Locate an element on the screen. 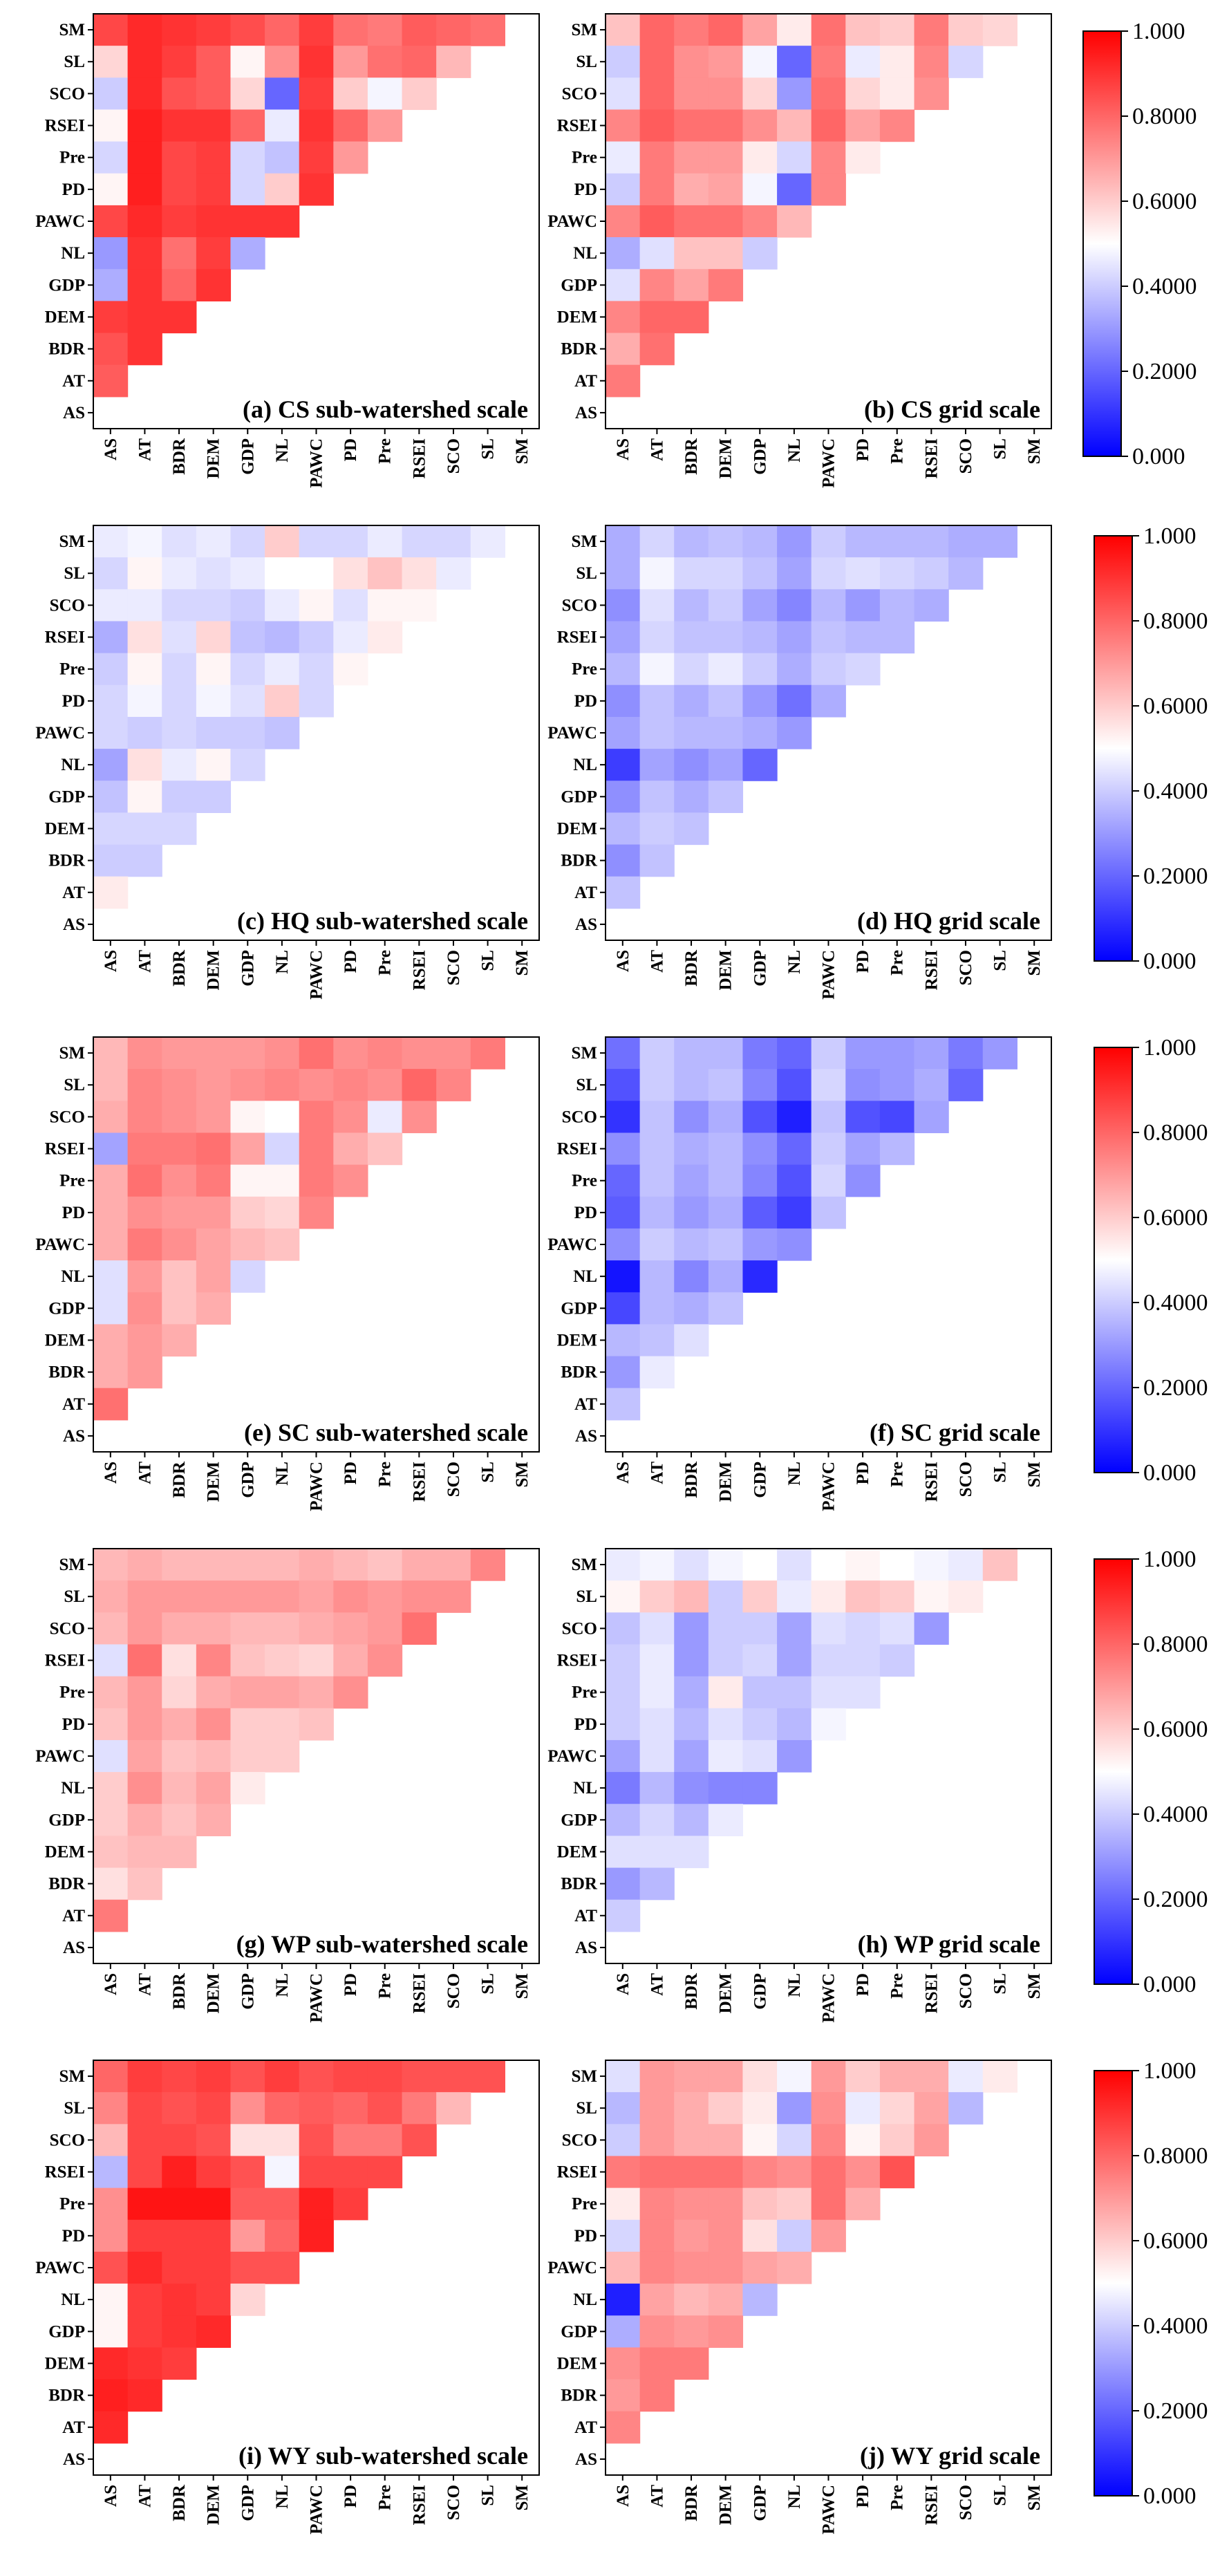 The image size is (1229, 2576). x-tick-label: AT is located at coordinates (144, 1473).